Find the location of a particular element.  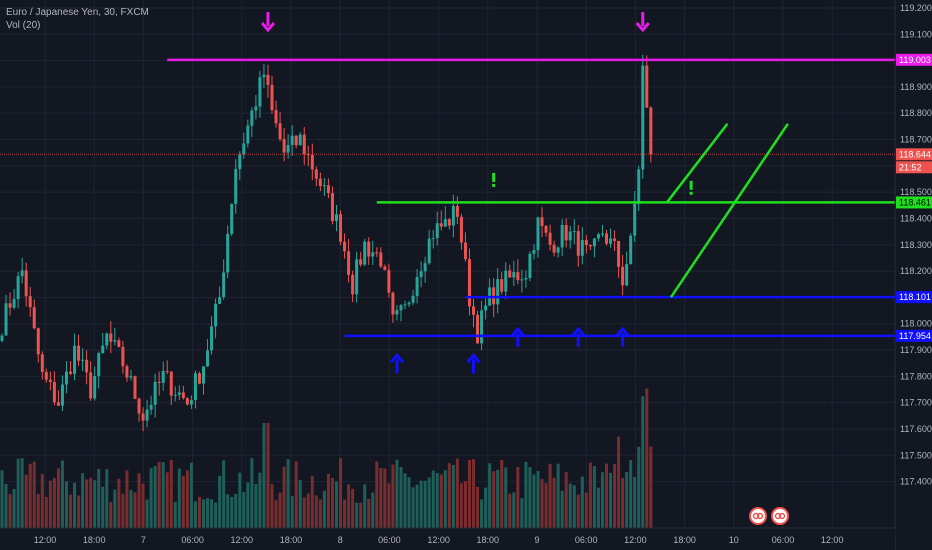

price-tick-label: 119.200 is located at coordinates (916, 8).